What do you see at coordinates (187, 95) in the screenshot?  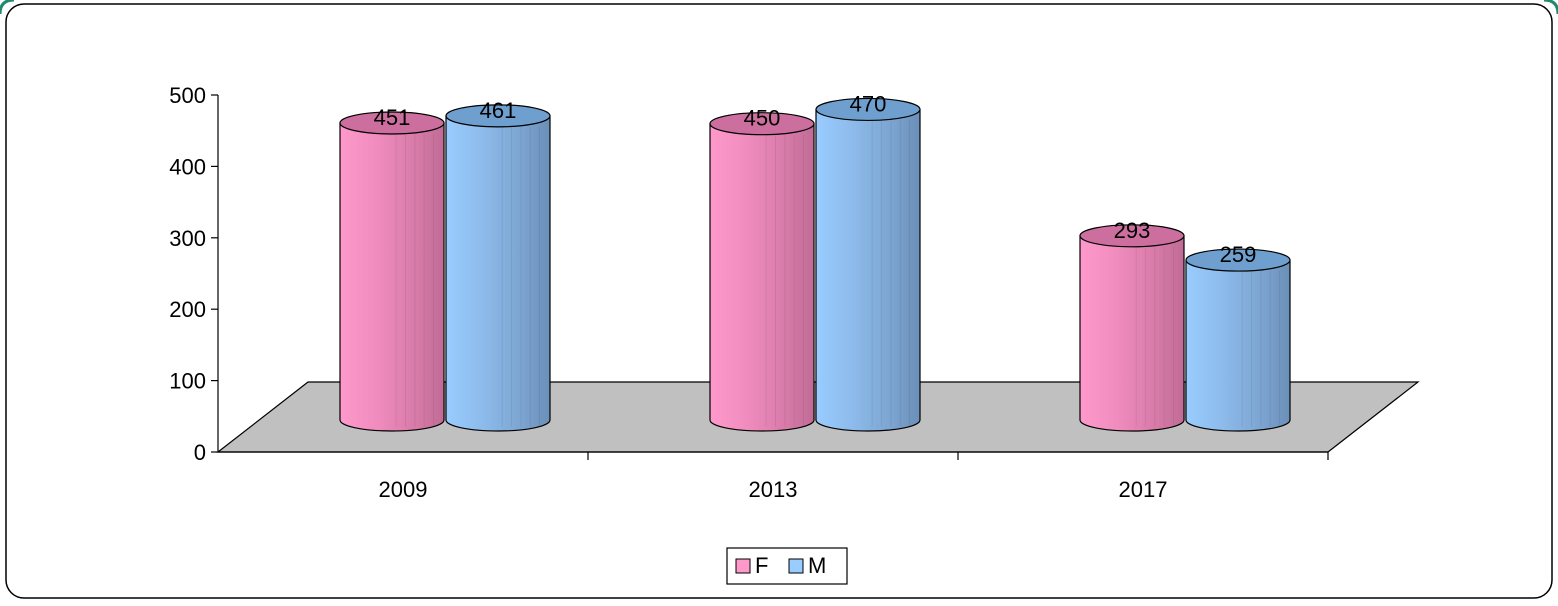 I see `y-tick-label: 500` at bounding box center [187, 95].